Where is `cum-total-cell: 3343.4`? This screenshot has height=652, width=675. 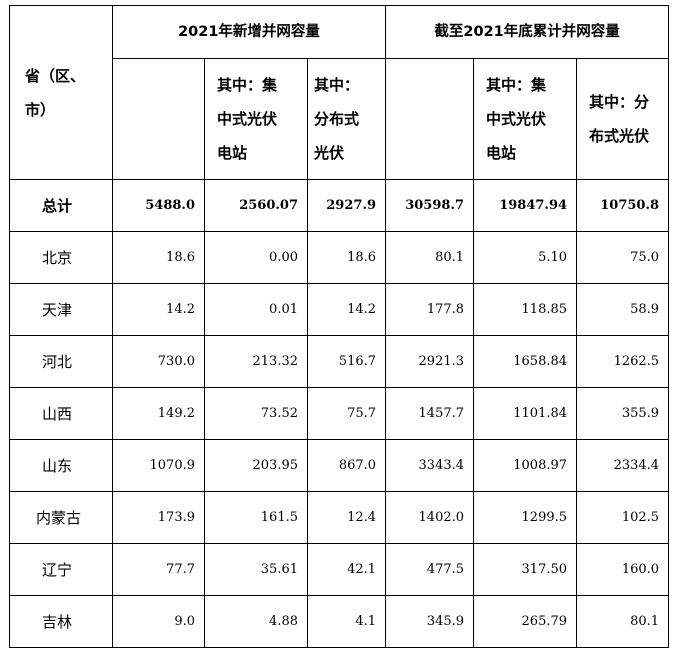 cum-total-cell: 3343.4 is located at coordinates (430, 465).